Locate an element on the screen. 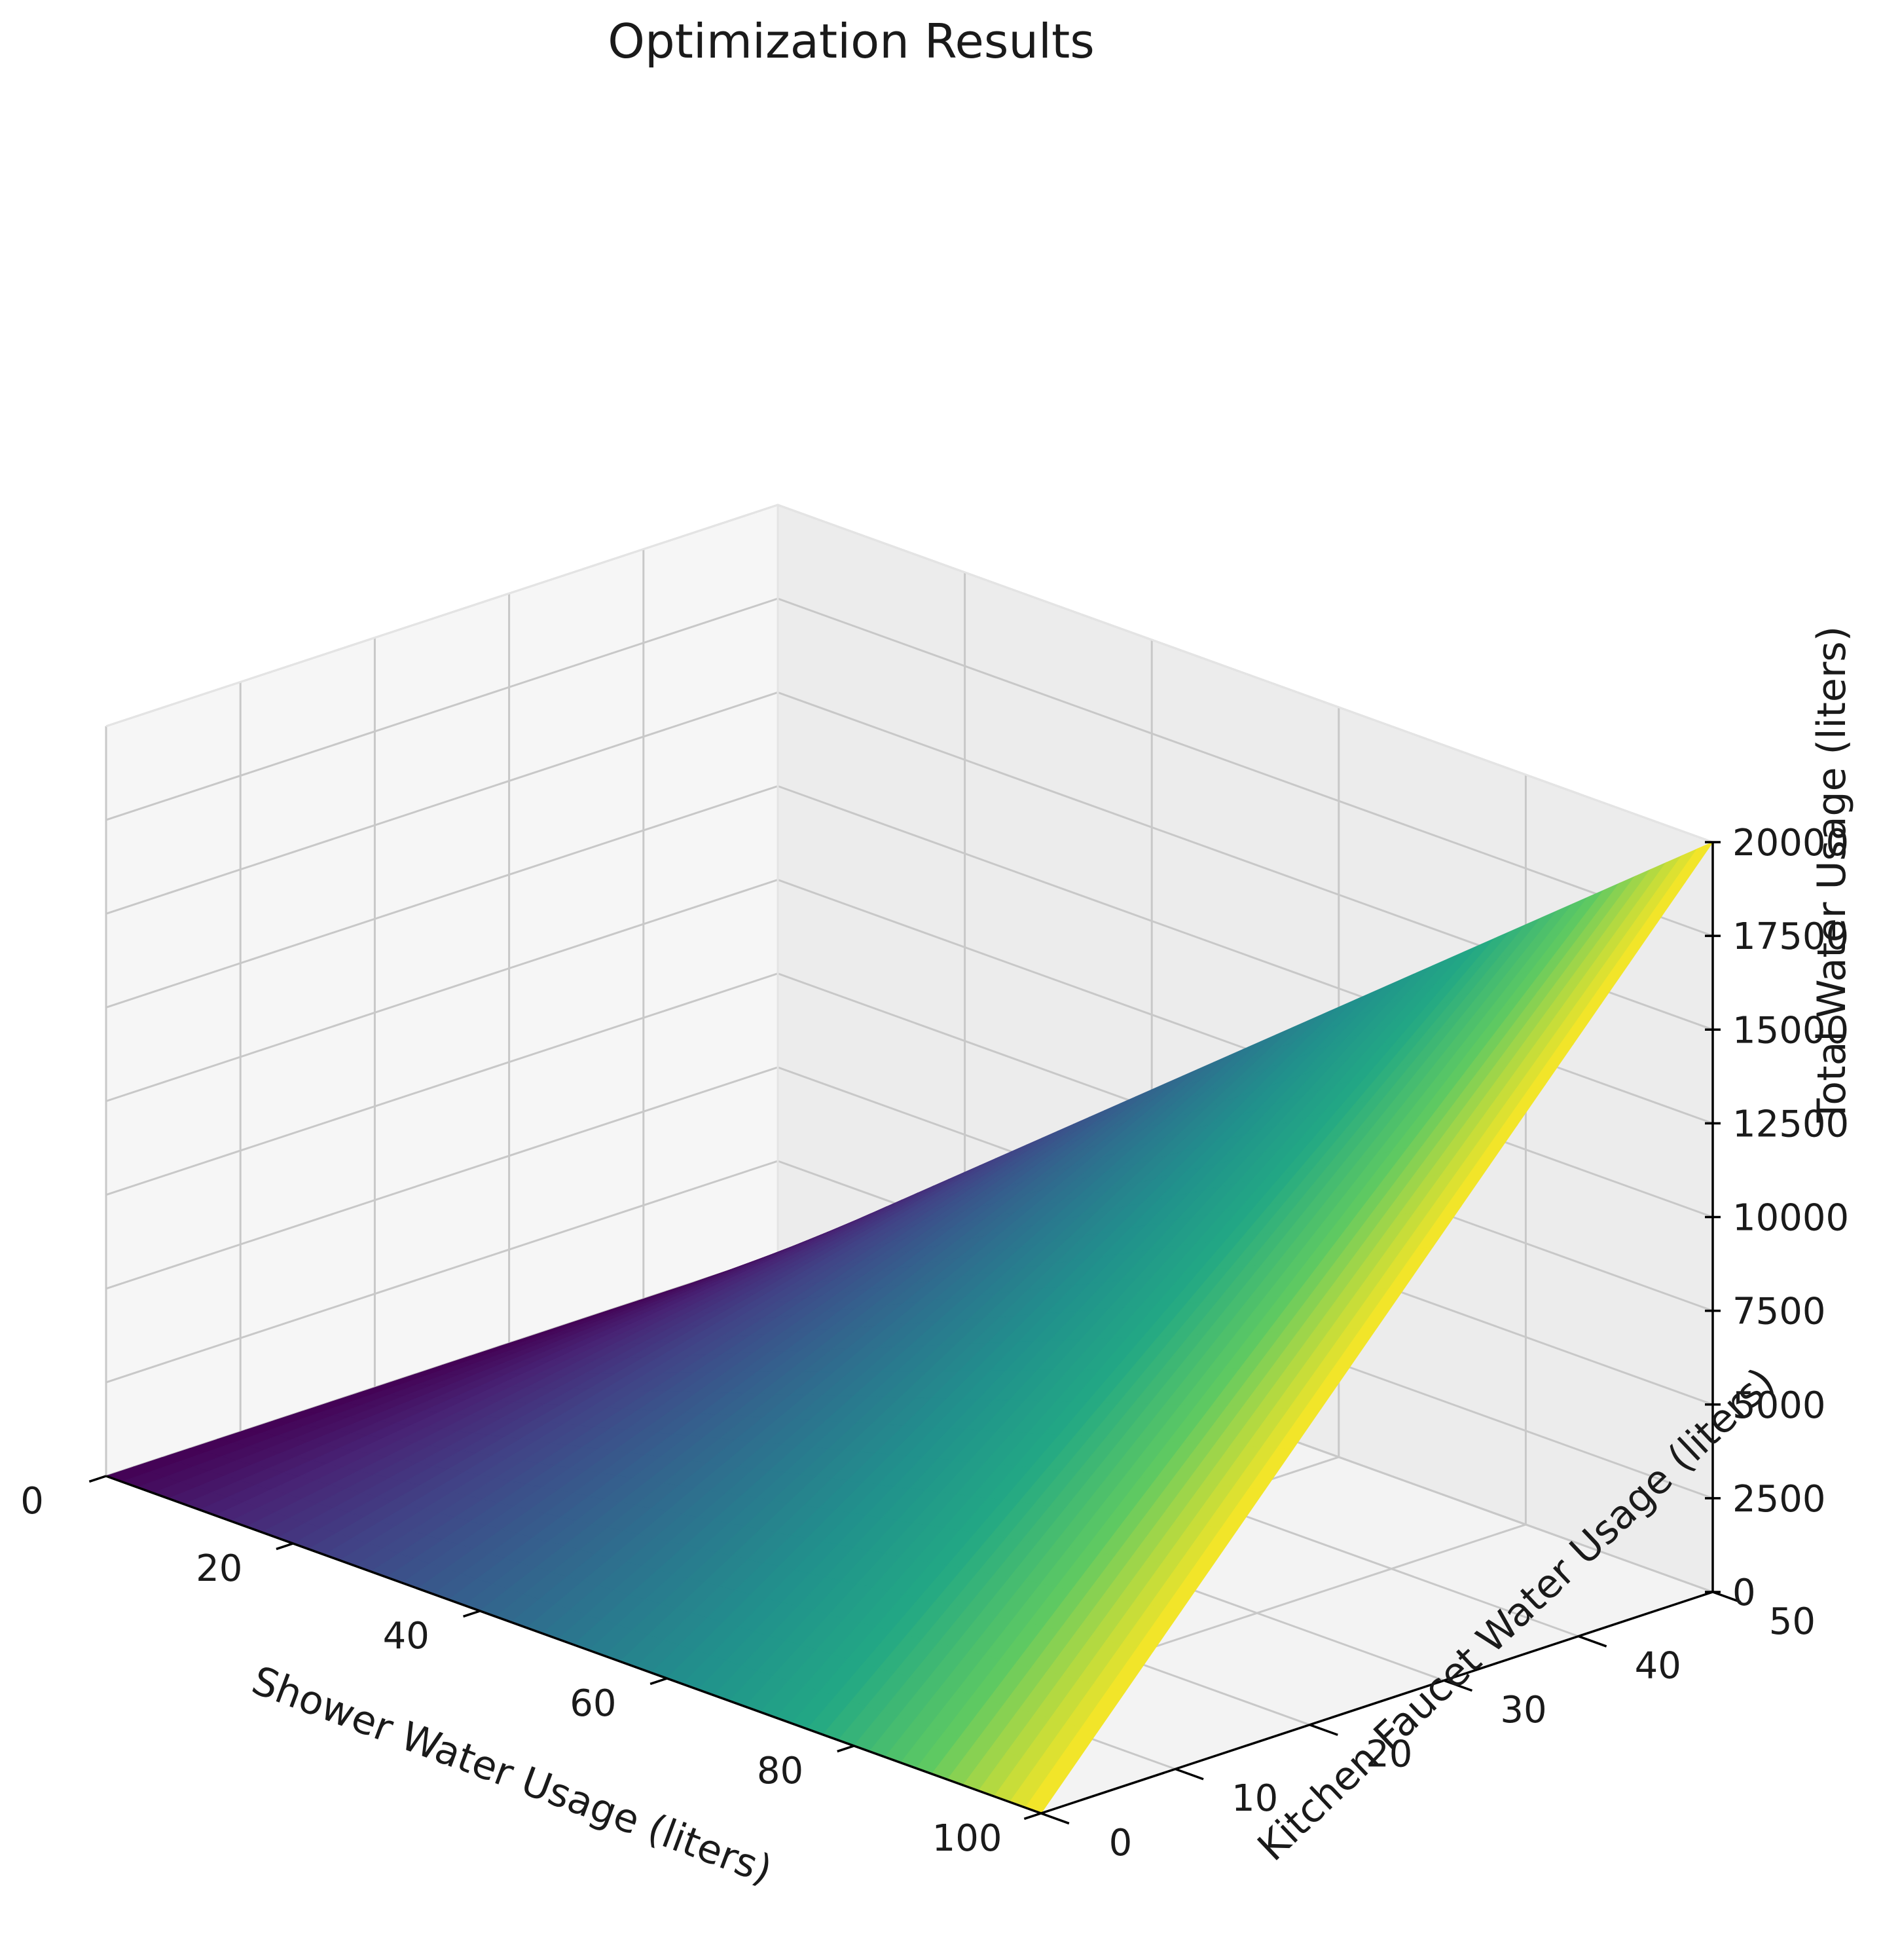 The image size is (1900, 1960). y-tick-label: 0 is located at coordinates (1121, 1843).